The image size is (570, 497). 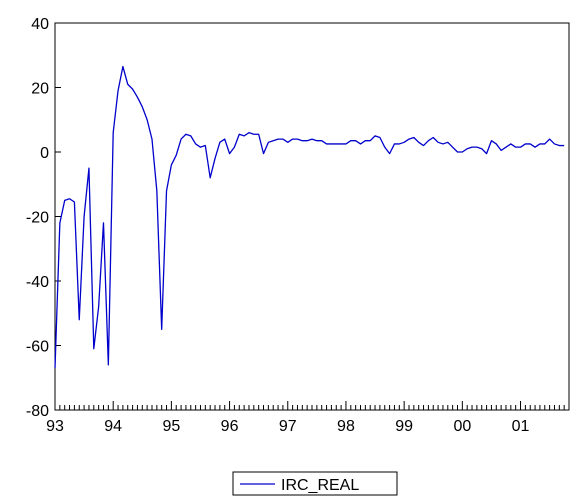 I want to click on legend: IRC_REAL, so click(x=315, y=483).